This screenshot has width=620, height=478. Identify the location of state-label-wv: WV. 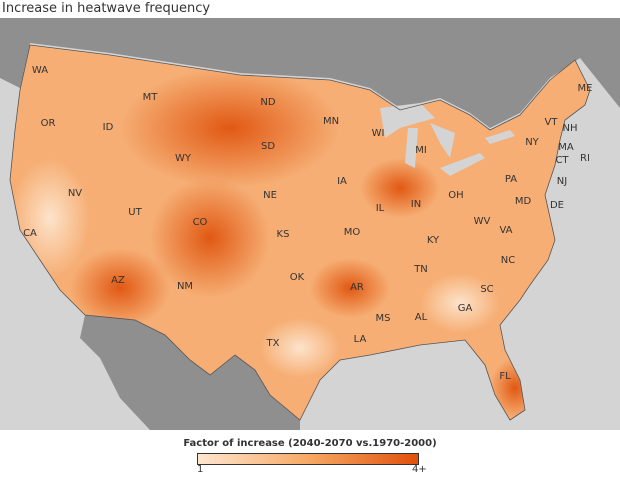
(482, 221).